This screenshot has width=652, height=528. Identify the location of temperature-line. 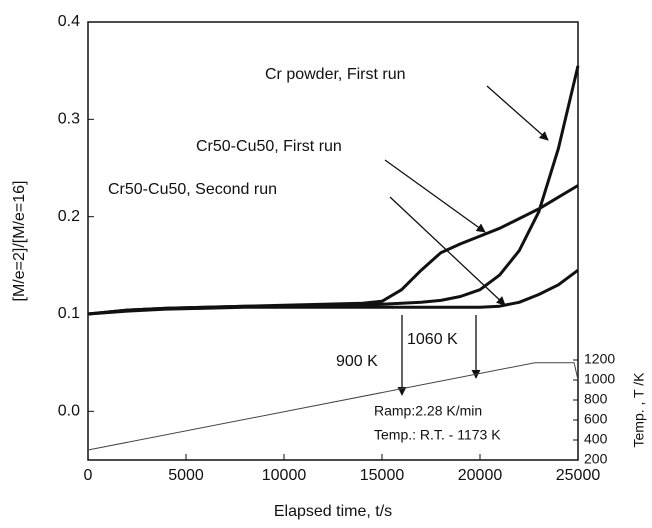
(333, 406).